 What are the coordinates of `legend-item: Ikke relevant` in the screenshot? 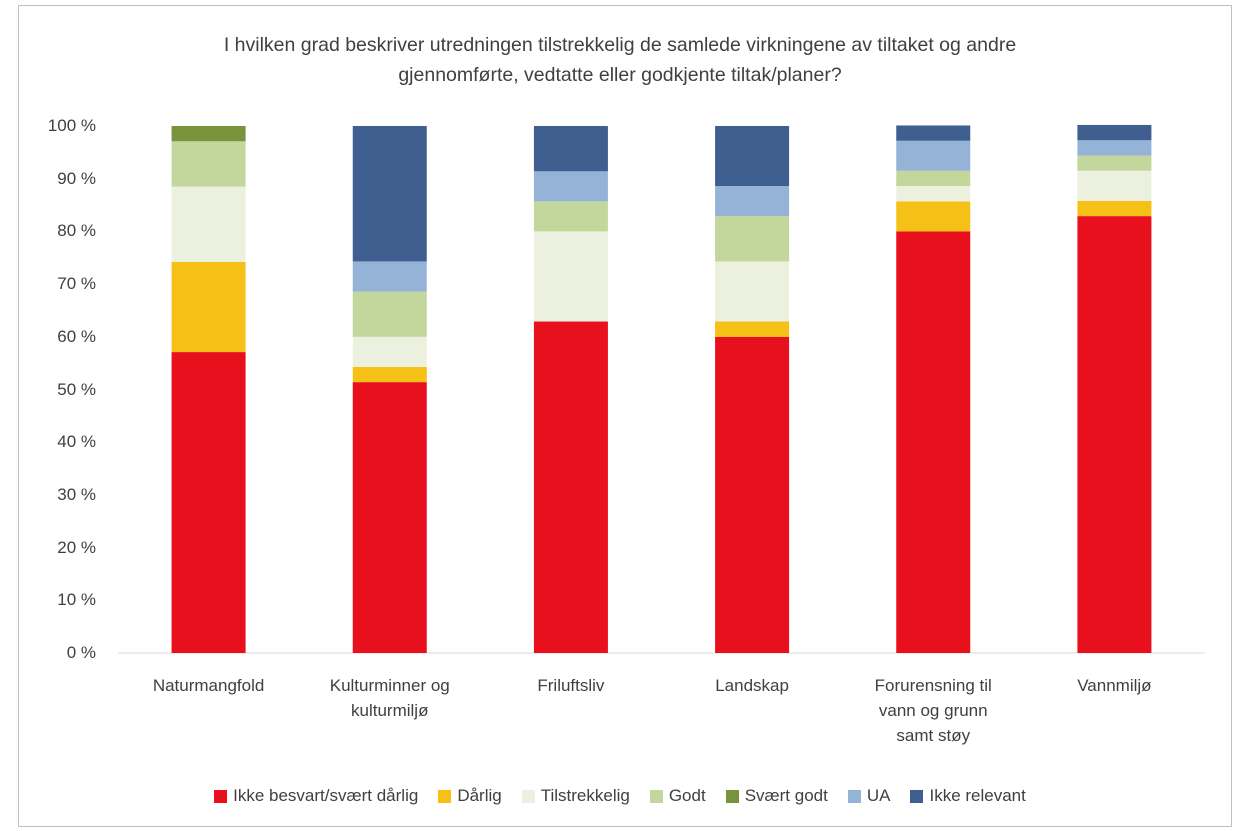 It's located at (968, 796).